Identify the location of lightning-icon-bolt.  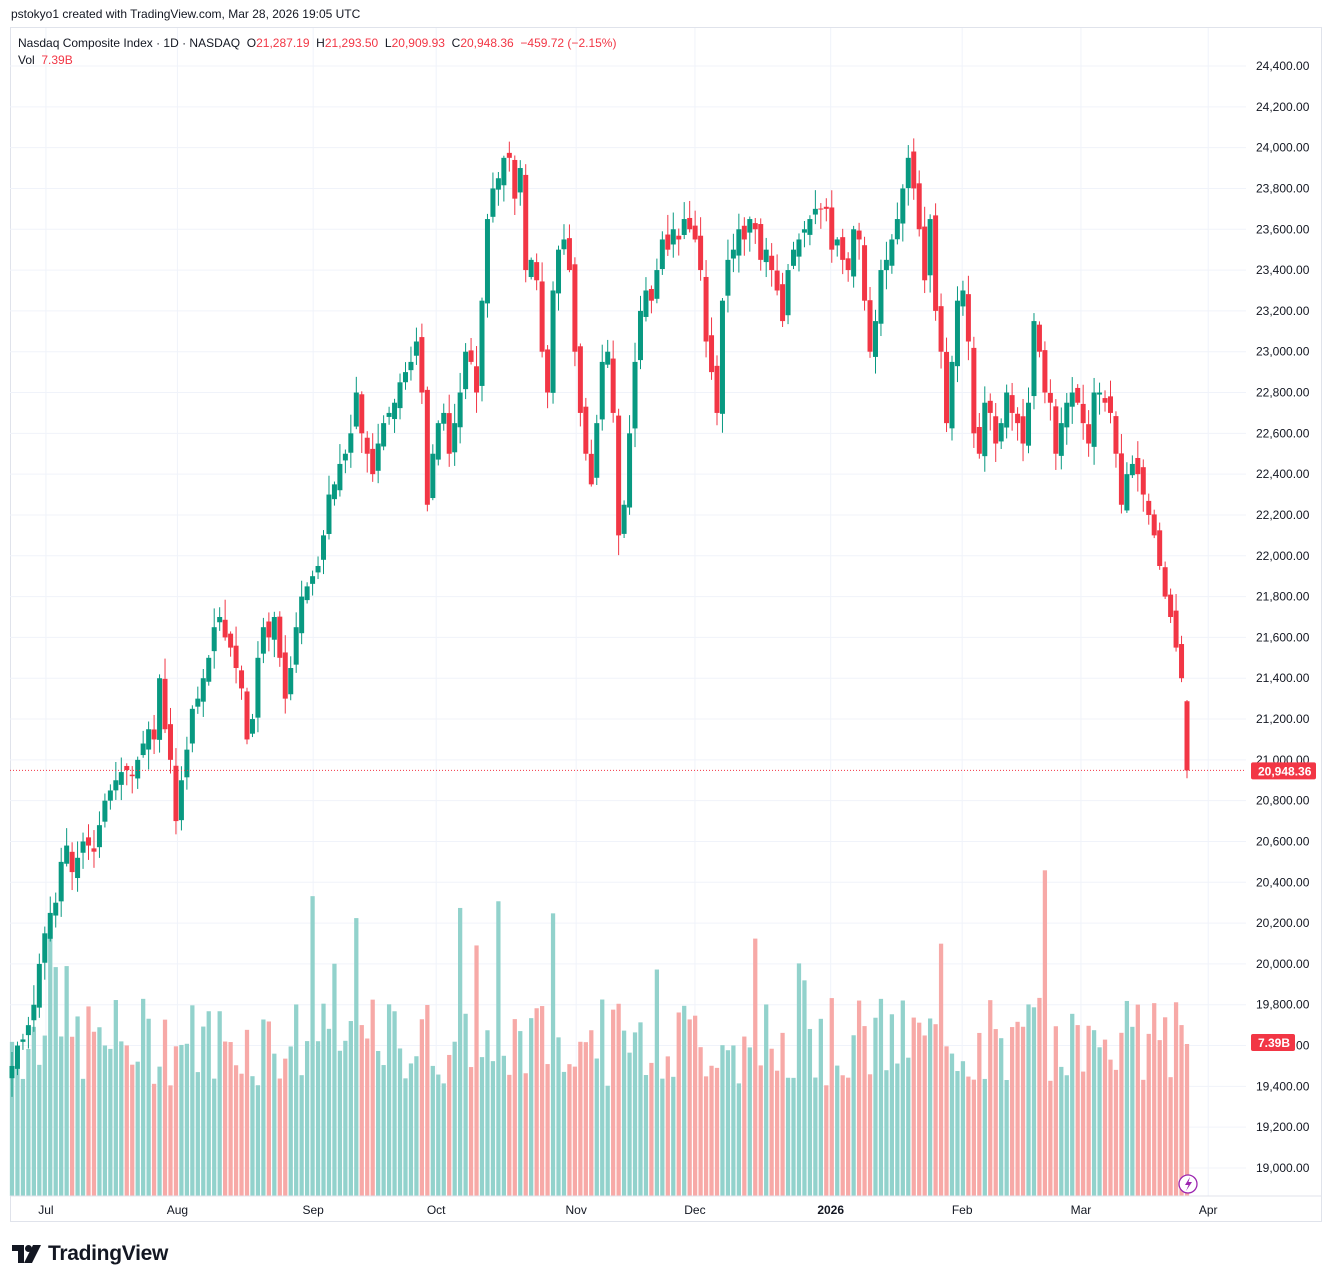
(1188, 1184).